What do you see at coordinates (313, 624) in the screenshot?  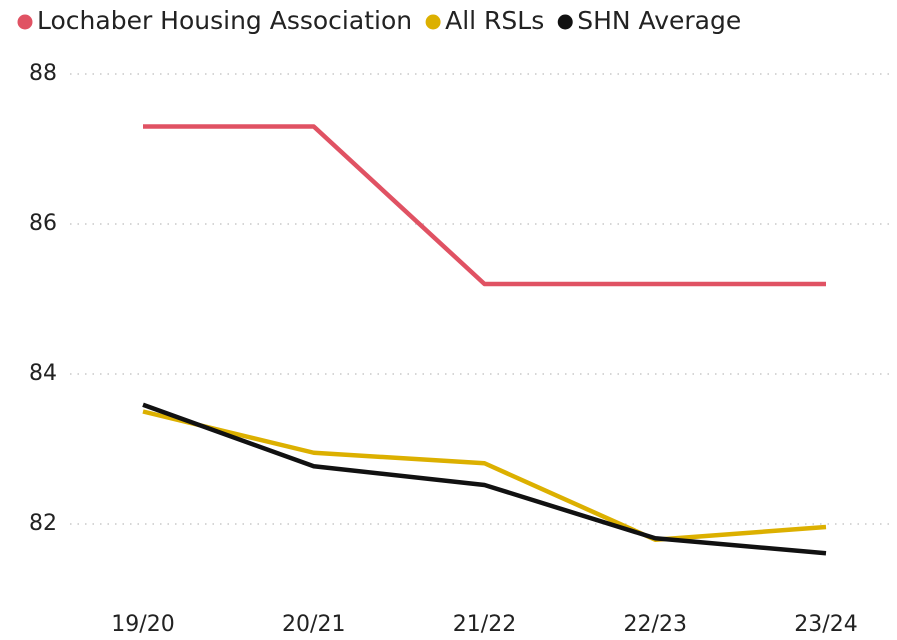 I see `x-tick-label: 20/21` at bounding box center [313, 624].